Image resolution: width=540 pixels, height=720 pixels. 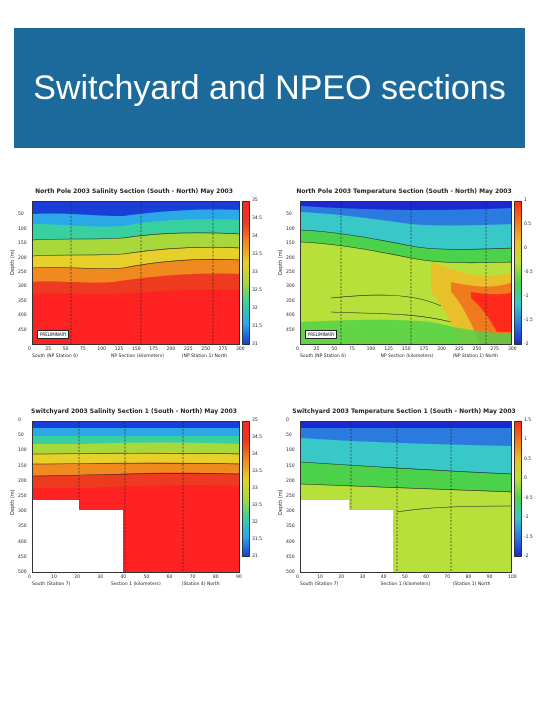 I want to click on x-axis-label: (NP Station 1) North, so click(x=475, y=356).